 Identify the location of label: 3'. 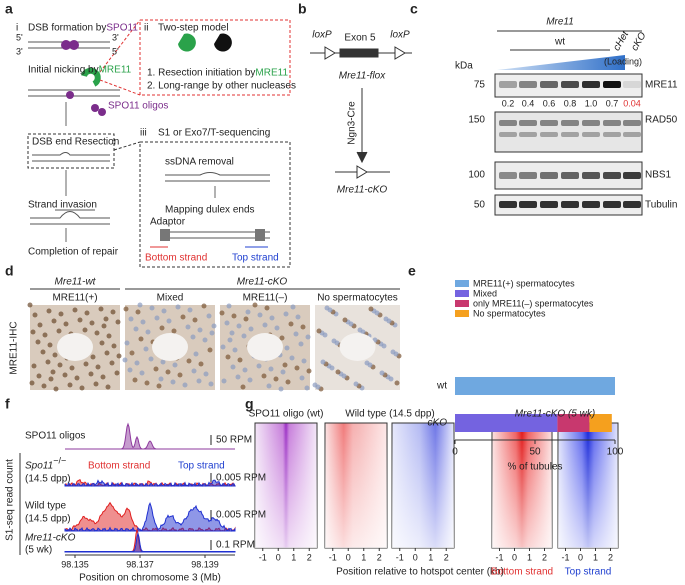
(19, 51).